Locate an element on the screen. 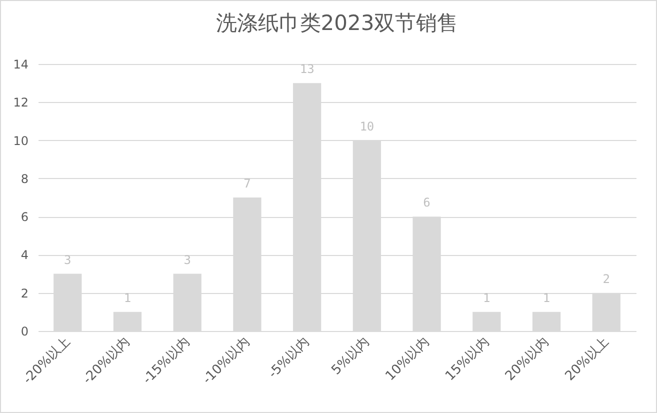 This screenshot has height=413, width=657. y-tick-label: 12 is located at coordinates (20, 103).